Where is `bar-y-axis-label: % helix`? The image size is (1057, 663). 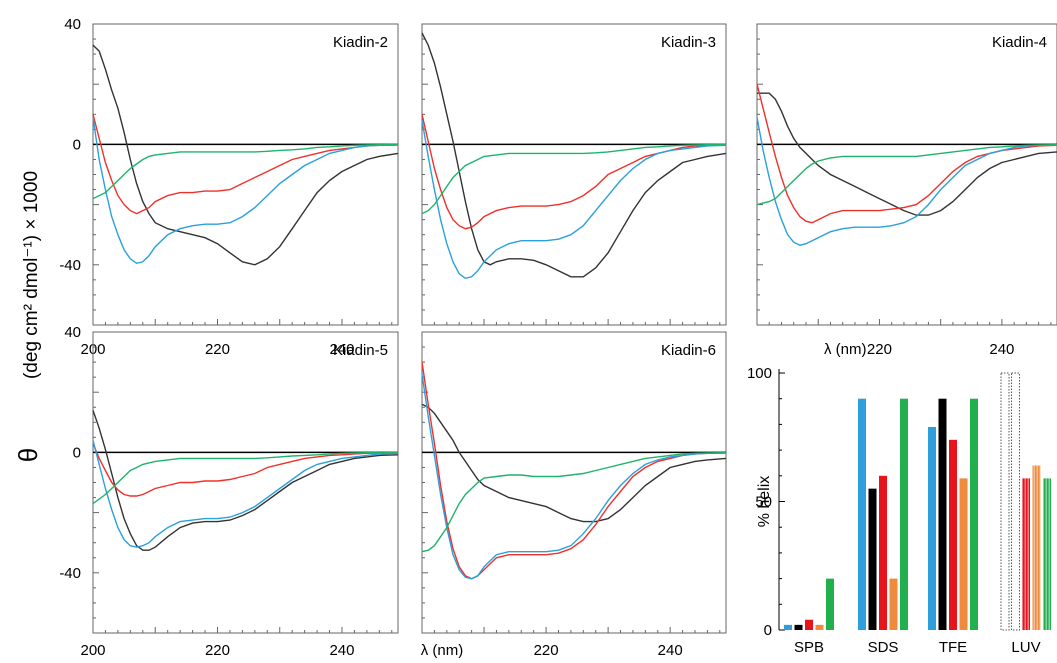
bar-y-axis-label: % helix is located at coordinates (764, 502).